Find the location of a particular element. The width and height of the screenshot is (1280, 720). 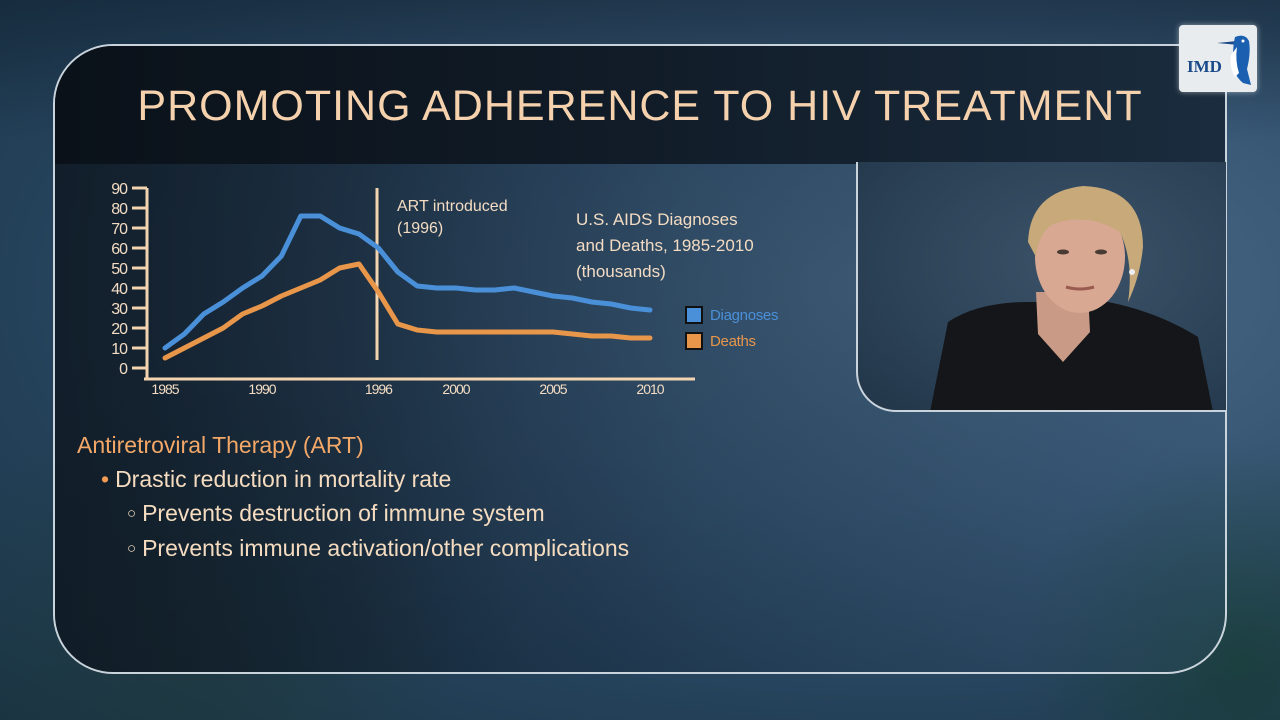

legend-label: Deaths is located at coordinates (733, 341).